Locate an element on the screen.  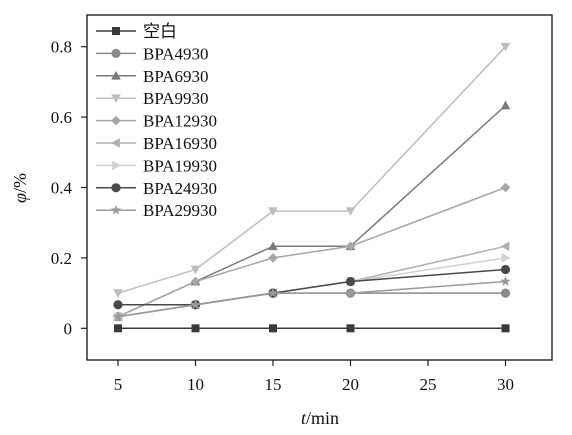
legend-label: BPA9930 is located at coordinates (176, 98).